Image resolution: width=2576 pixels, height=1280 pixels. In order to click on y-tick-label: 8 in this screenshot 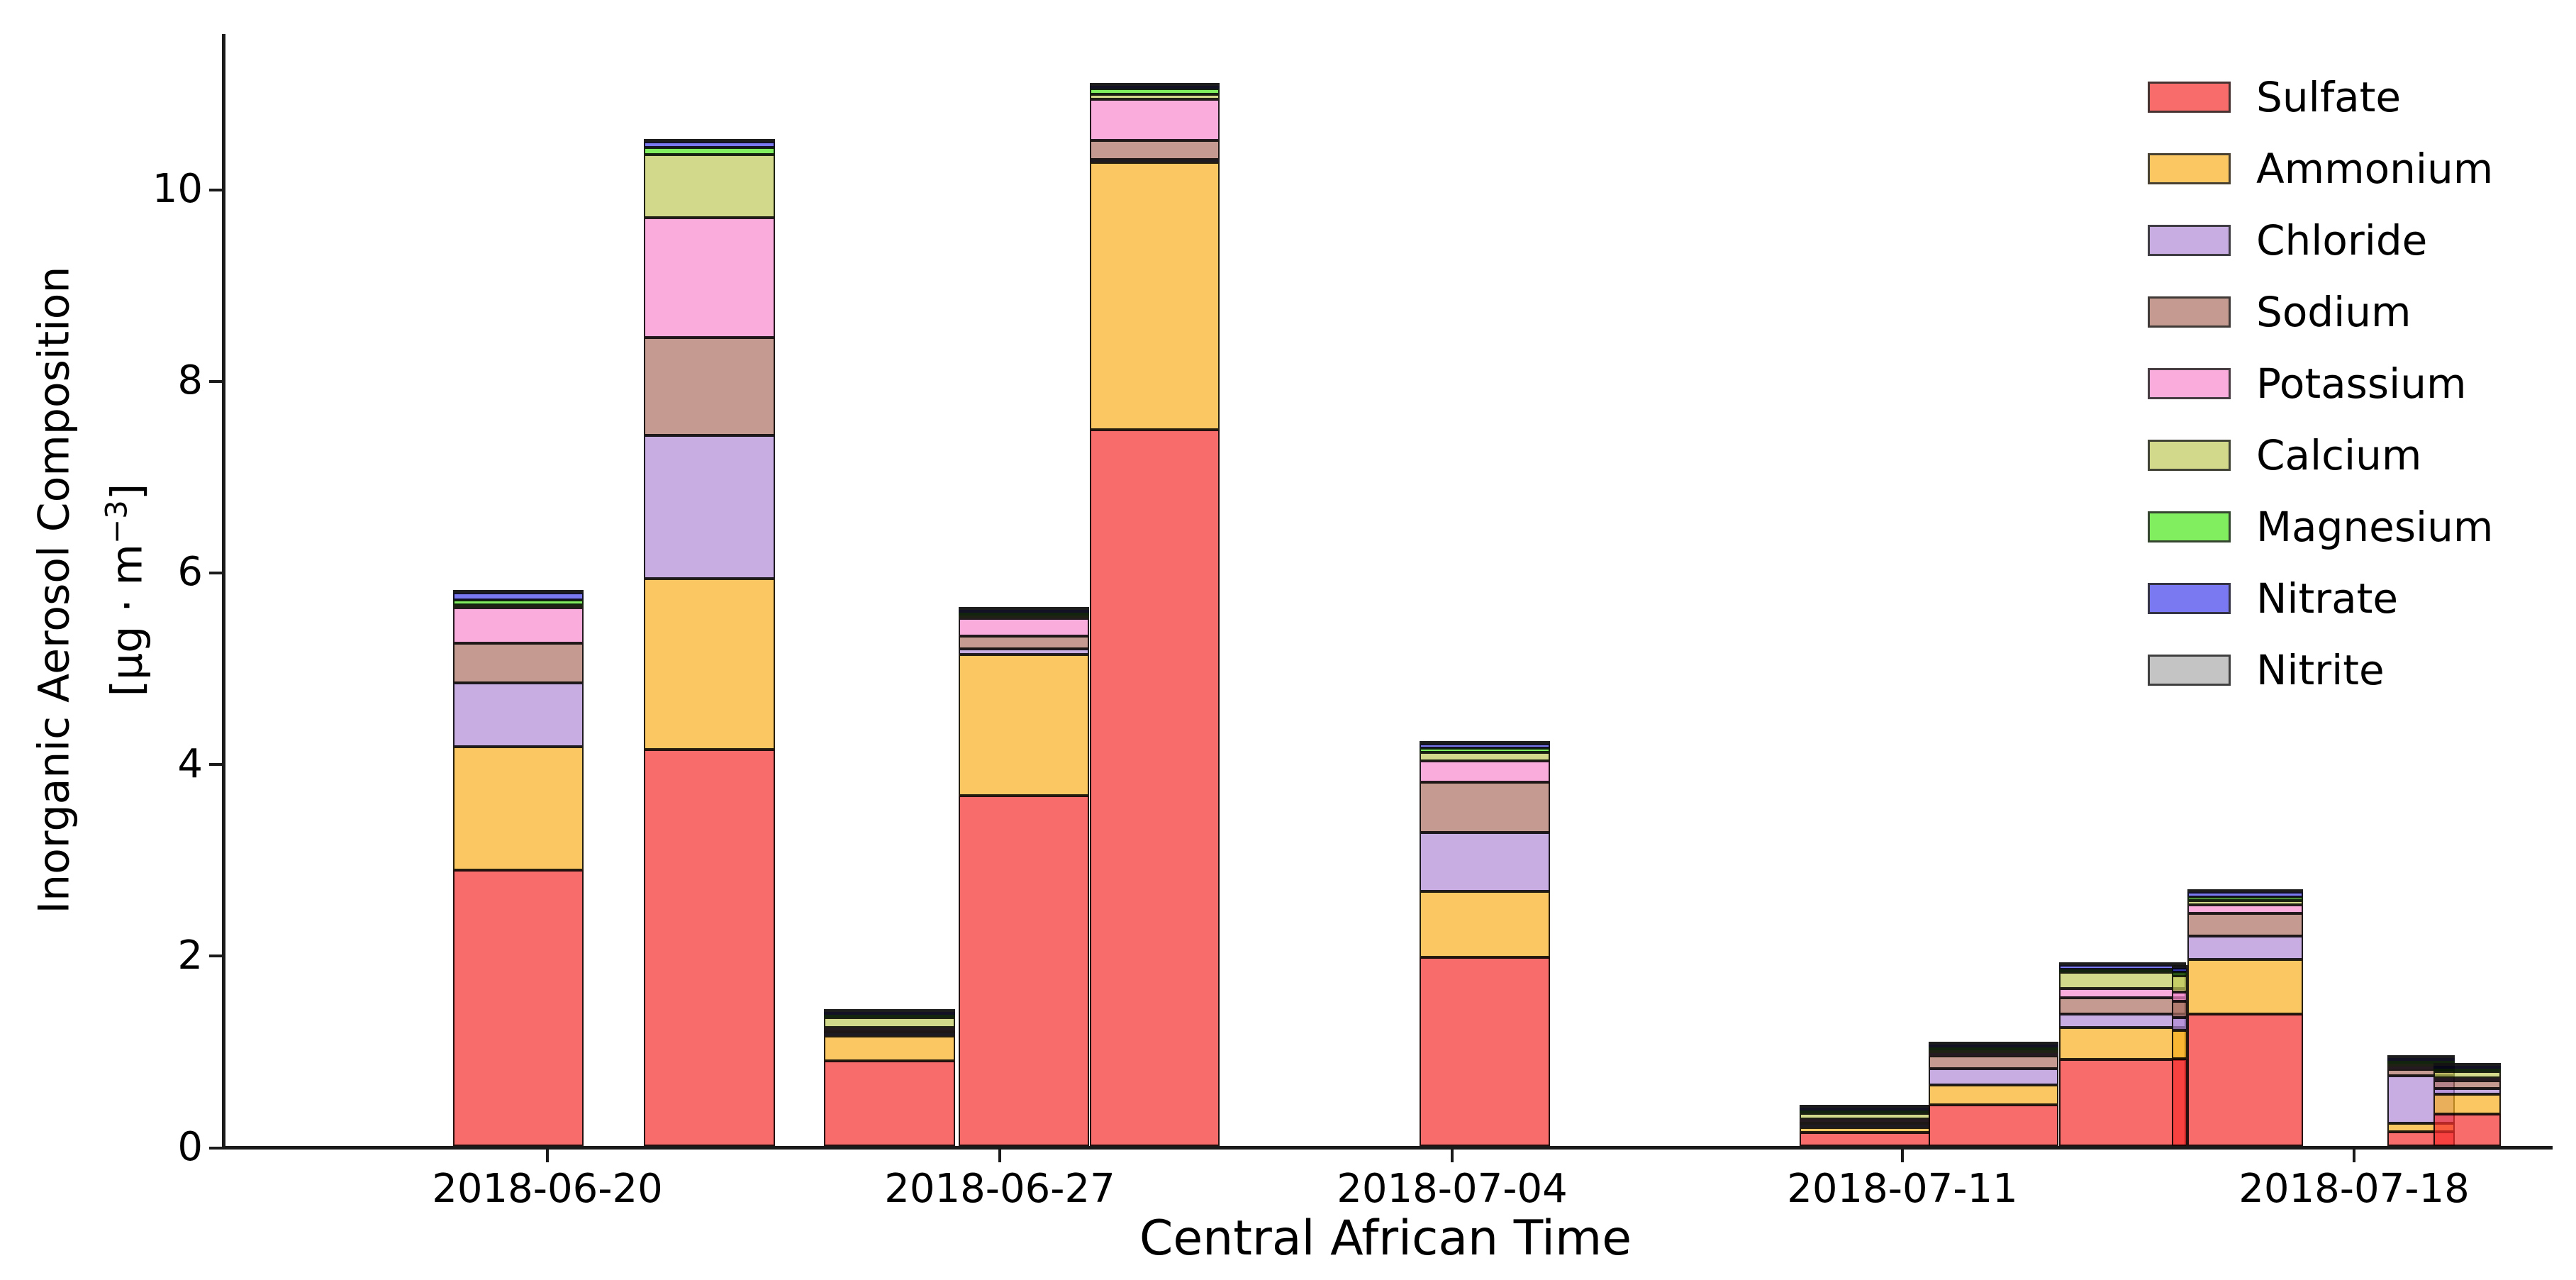, I will do `click(190, 380)`.